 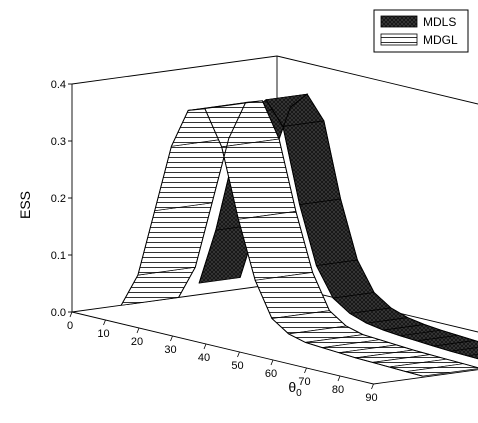 What do you see at coordinates (304, 382) in the screenshot?
I see `x-tick-label: 70` at bounding box center [304, 382].